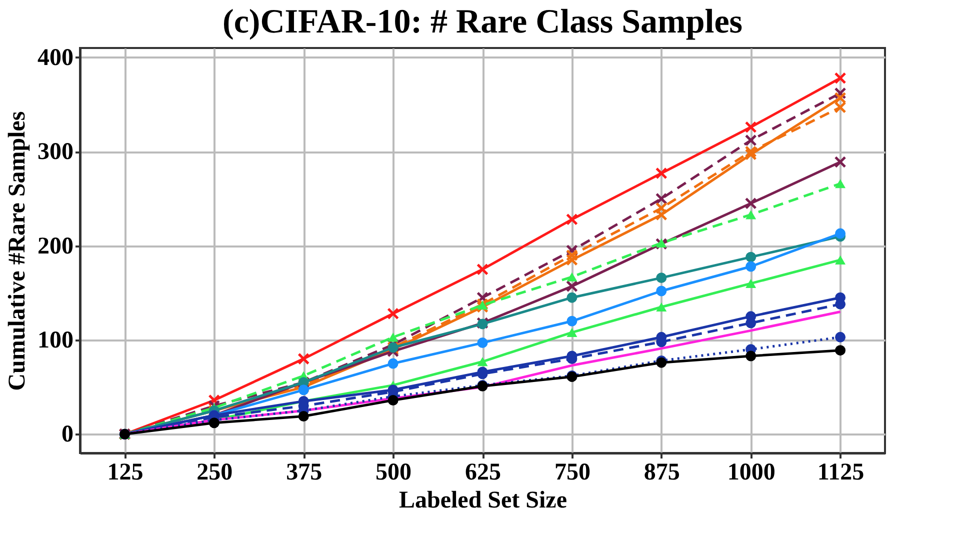  I want to click on x-tick-label: 750, so click(572, 473).